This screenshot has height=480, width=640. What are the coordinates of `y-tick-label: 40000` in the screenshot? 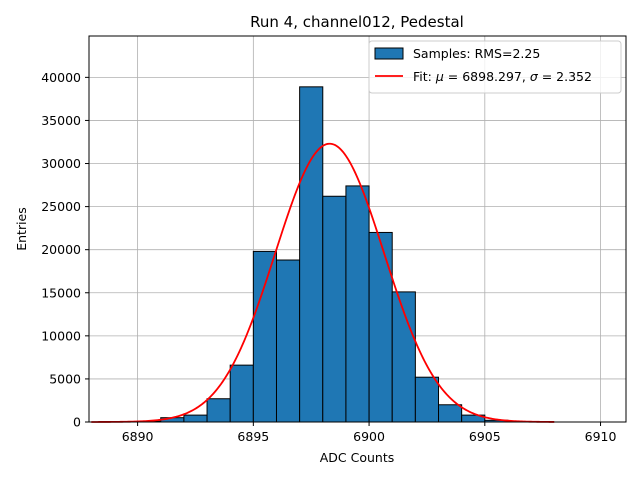 It's located at (61, 77).